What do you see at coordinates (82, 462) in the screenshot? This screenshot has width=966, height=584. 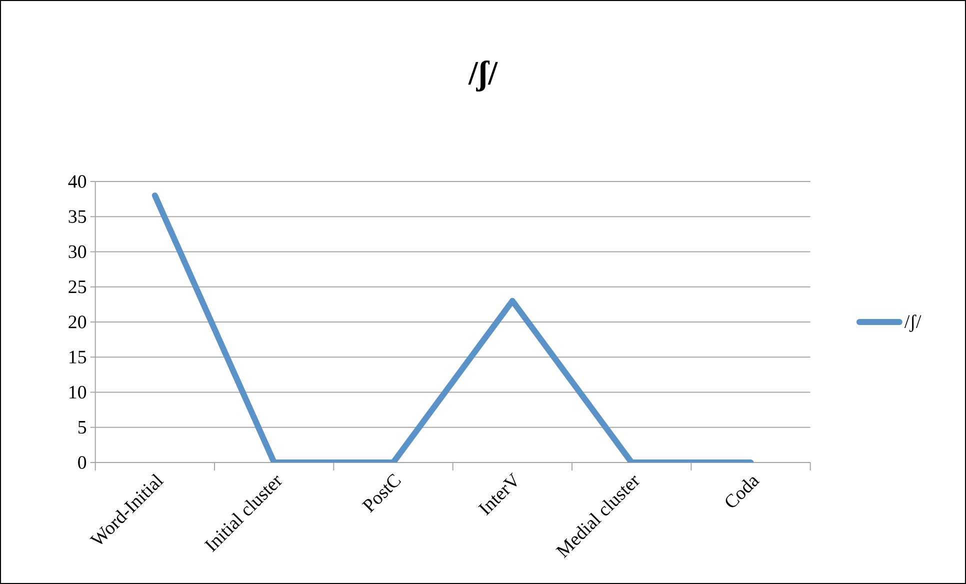 I see `y-tick-label: 0` at bounding box center [82, 462].